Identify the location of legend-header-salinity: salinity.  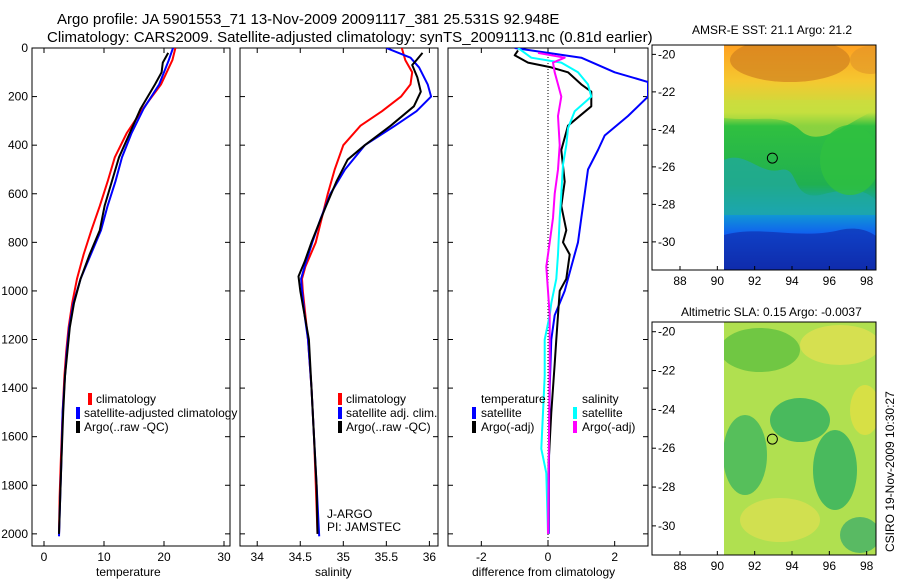
(600, 399).